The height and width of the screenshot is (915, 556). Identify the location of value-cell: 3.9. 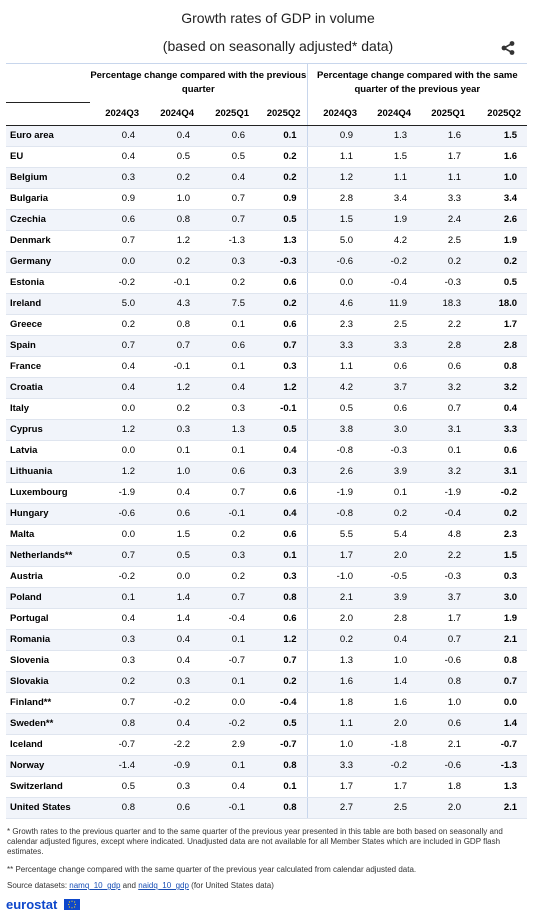
(390, 472).